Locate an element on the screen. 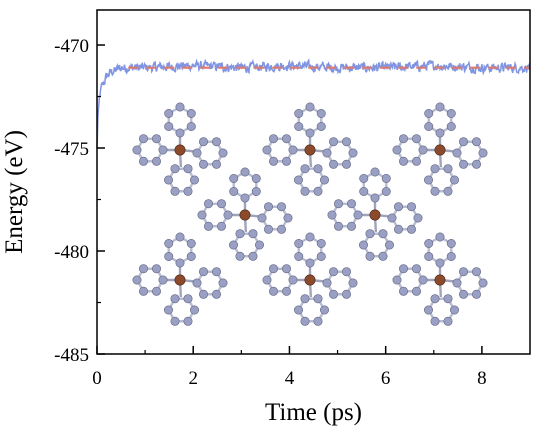  y-tick-label: -485 is located at coordinates (71, 355).